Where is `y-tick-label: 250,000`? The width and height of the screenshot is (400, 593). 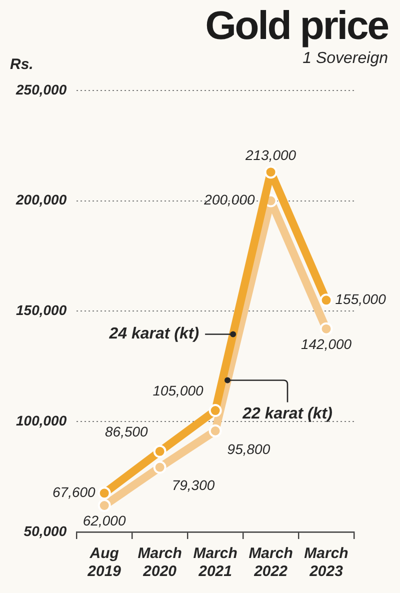 y-tick-label: 250,000 is located at coordinates (40, 89).